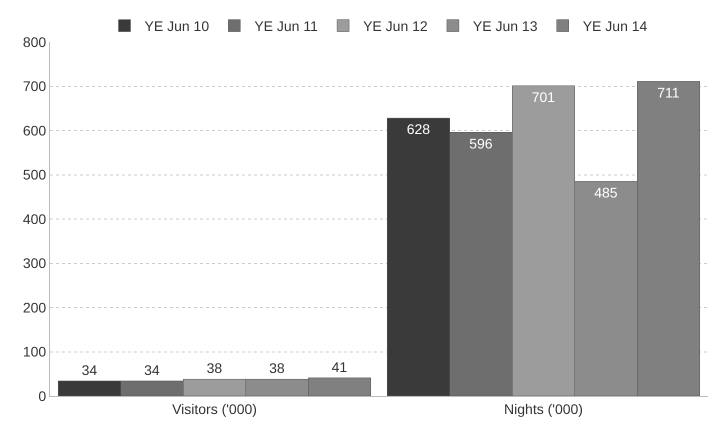  Describe the element at coordinates (286, 26) in the screenshot. I see `legend-label: YE Jun 11` at that location.